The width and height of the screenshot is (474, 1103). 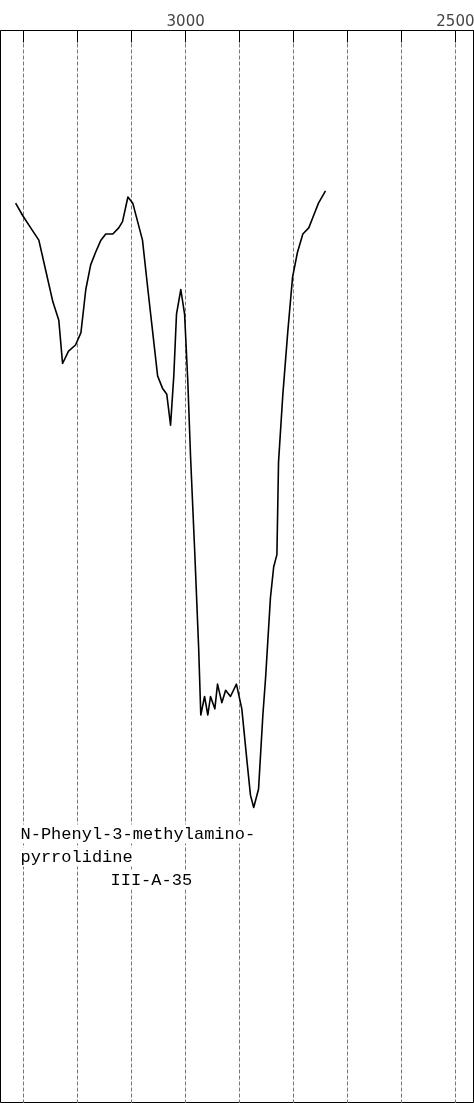 I want to click on text: N-Phenyl-3-methylamino-, so click(x=138, y=834).